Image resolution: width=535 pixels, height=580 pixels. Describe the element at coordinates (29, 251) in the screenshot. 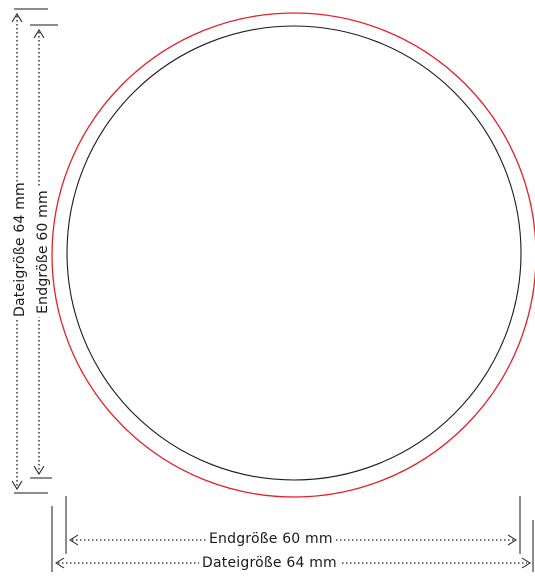

I see `file-size-vertical-dimension` at that location.